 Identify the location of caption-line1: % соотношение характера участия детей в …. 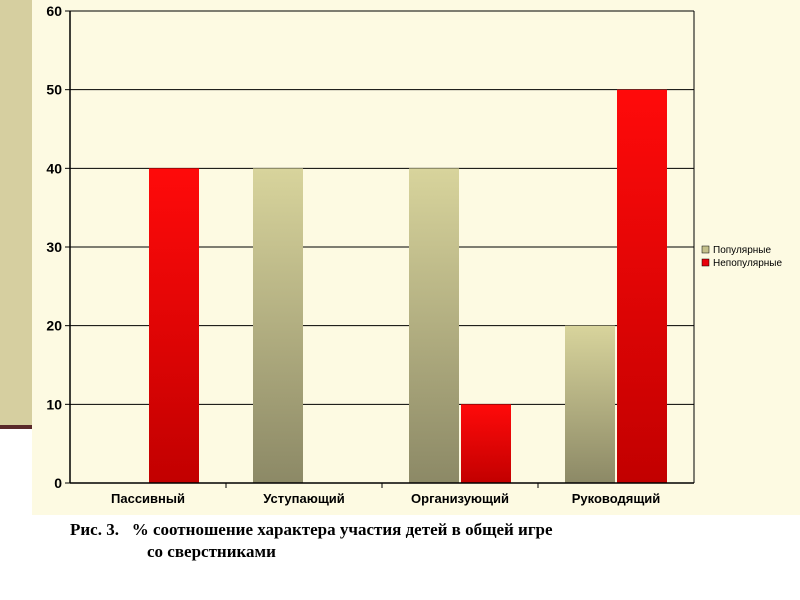
(342, 529).